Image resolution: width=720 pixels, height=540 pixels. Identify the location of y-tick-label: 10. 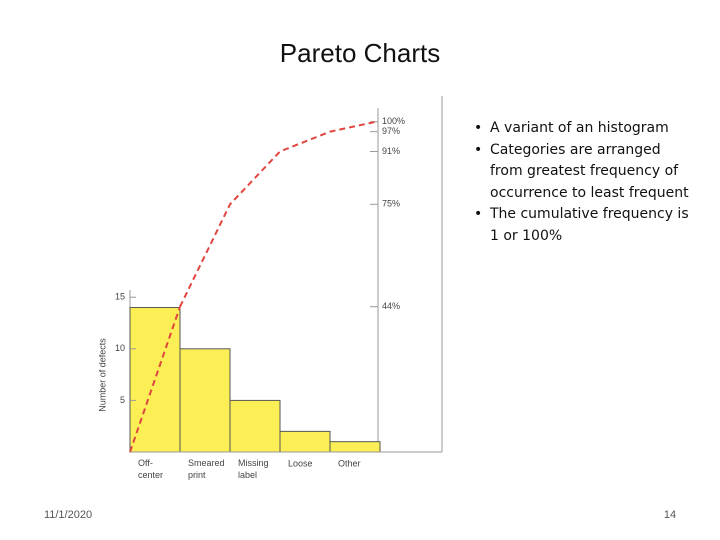
(120, 348).